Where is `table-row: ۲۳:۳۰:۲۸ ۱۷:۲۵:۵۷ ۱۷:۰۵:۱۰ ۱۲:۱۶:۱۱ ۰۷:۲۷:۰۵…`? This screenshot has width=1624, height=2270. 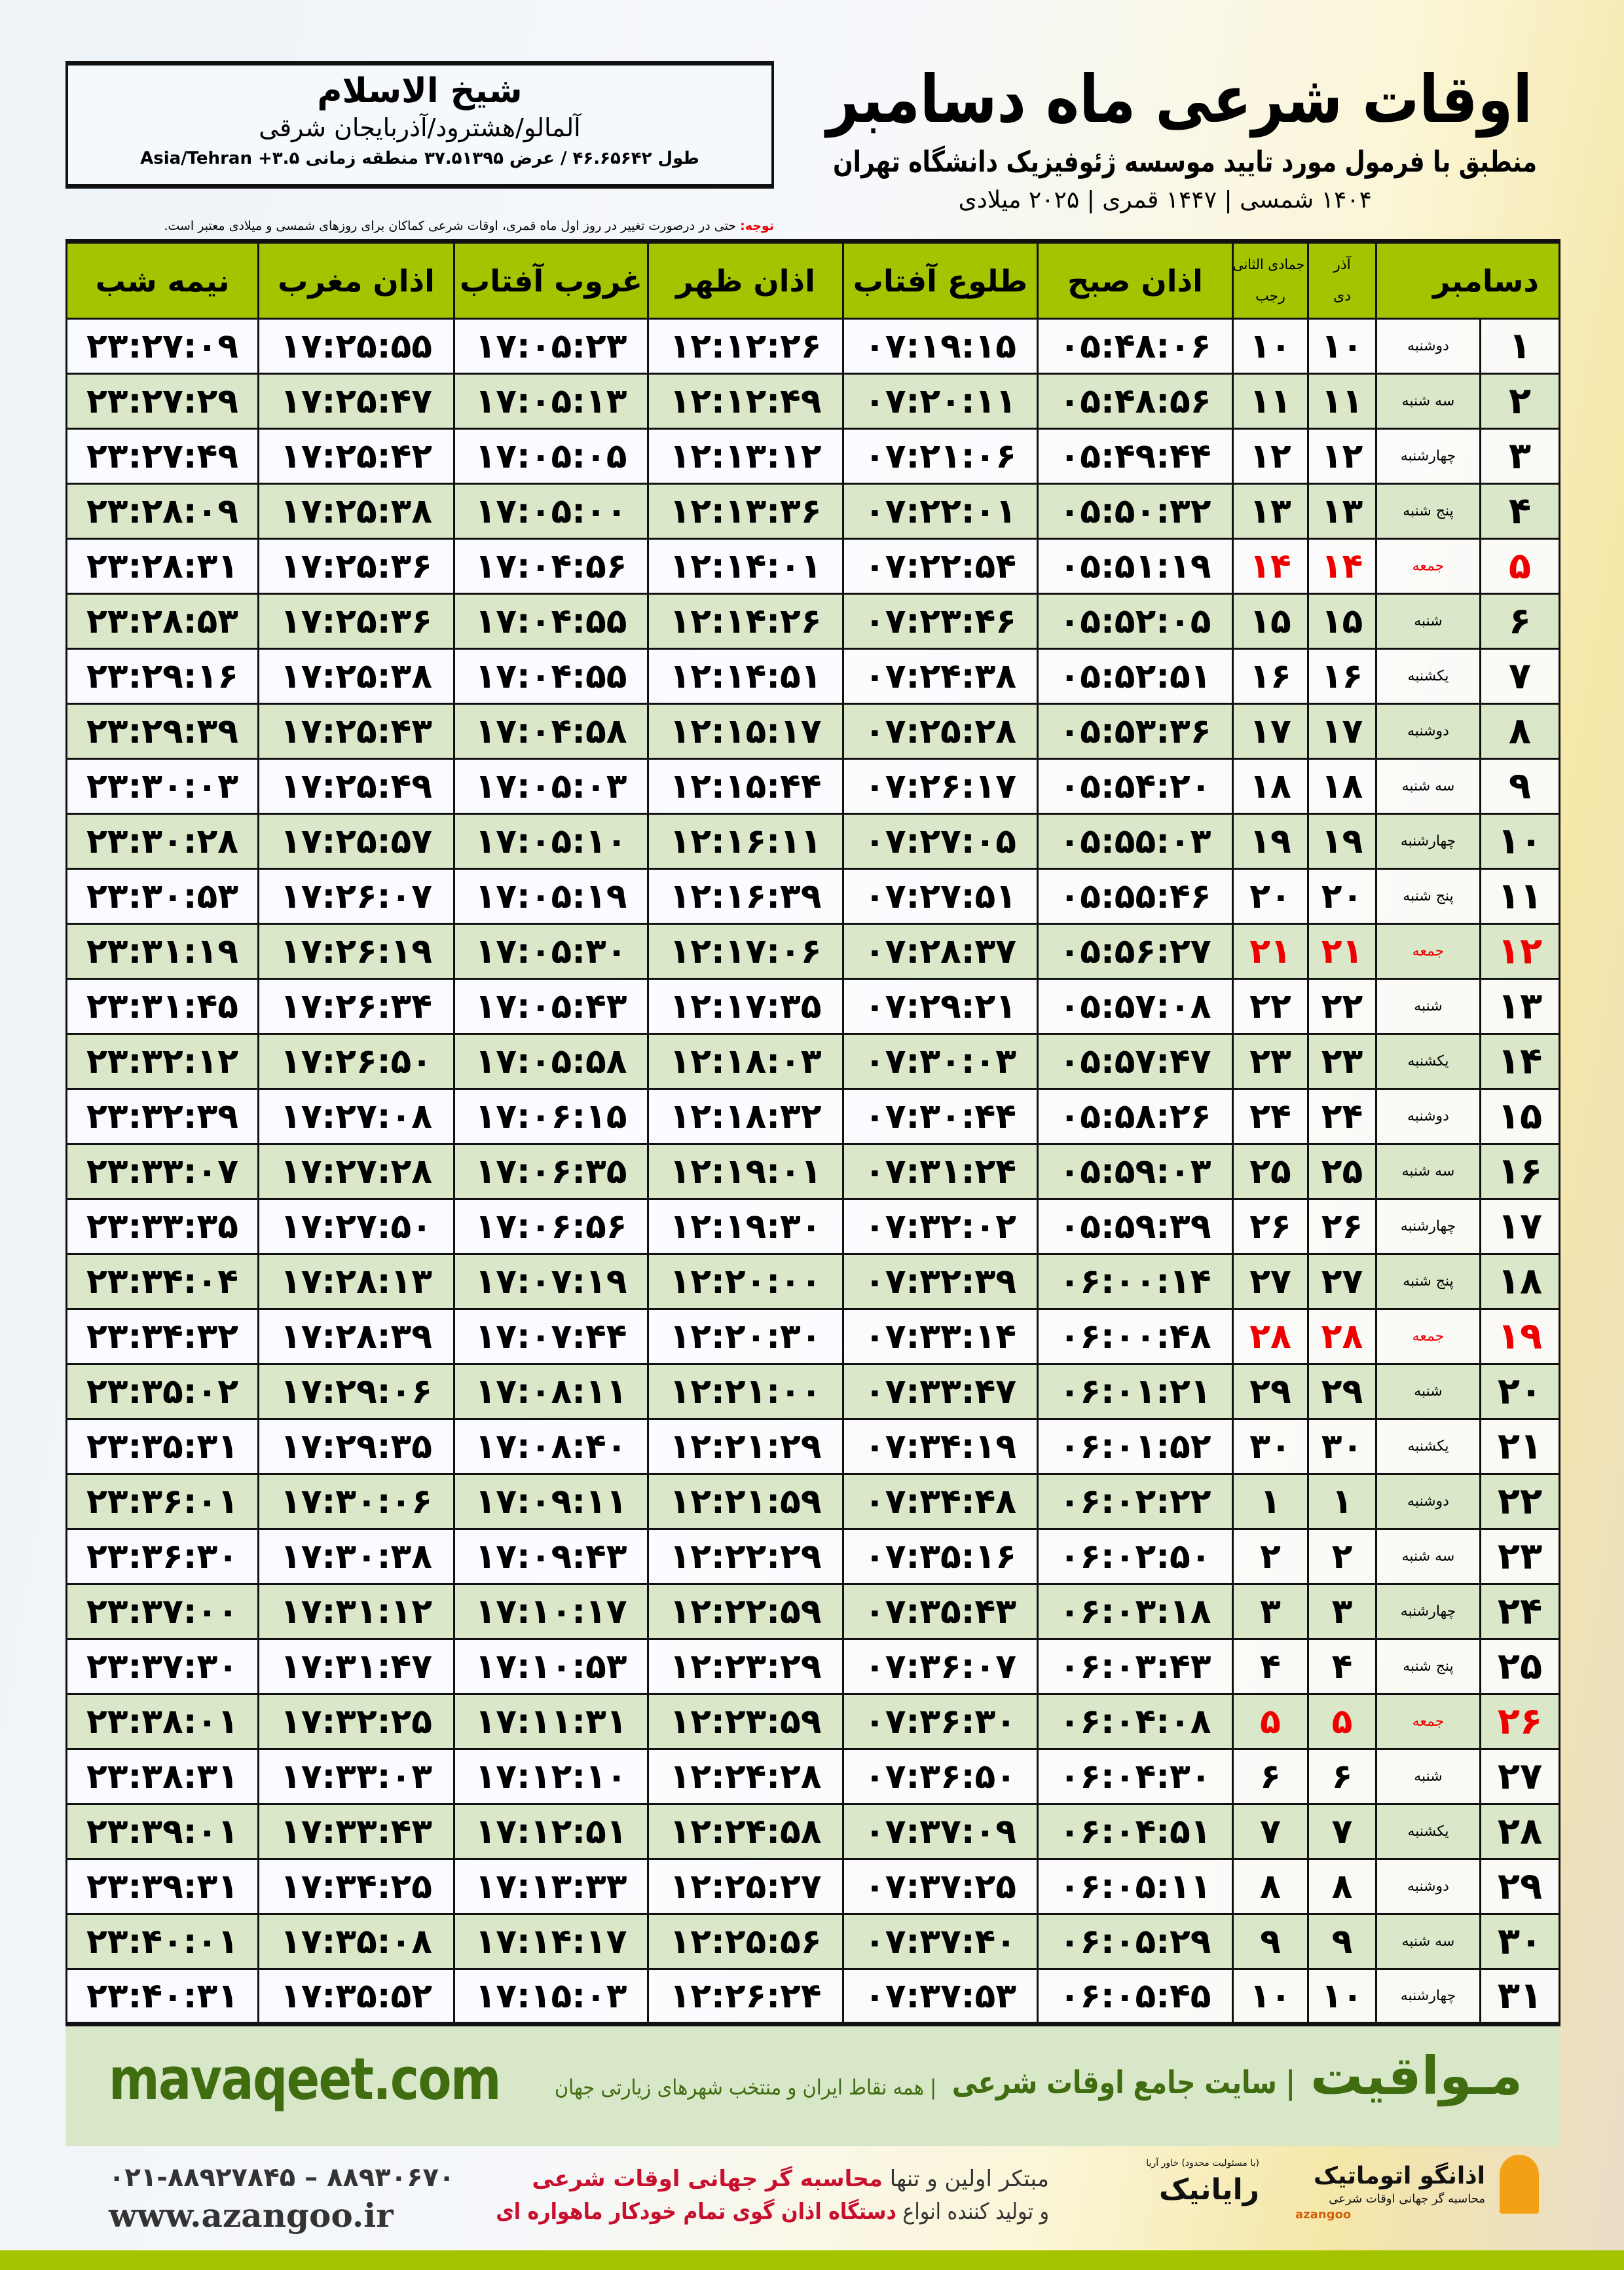
table-row: ۲۳:۳۰:۲۸ ۱۷:۲۵:۵۷ ۱۷:۰۵:۱۰ ۱۲:۱۶:۱۱ ۰۷:۲۷:۰۵… is located at coordinates (812, 841).